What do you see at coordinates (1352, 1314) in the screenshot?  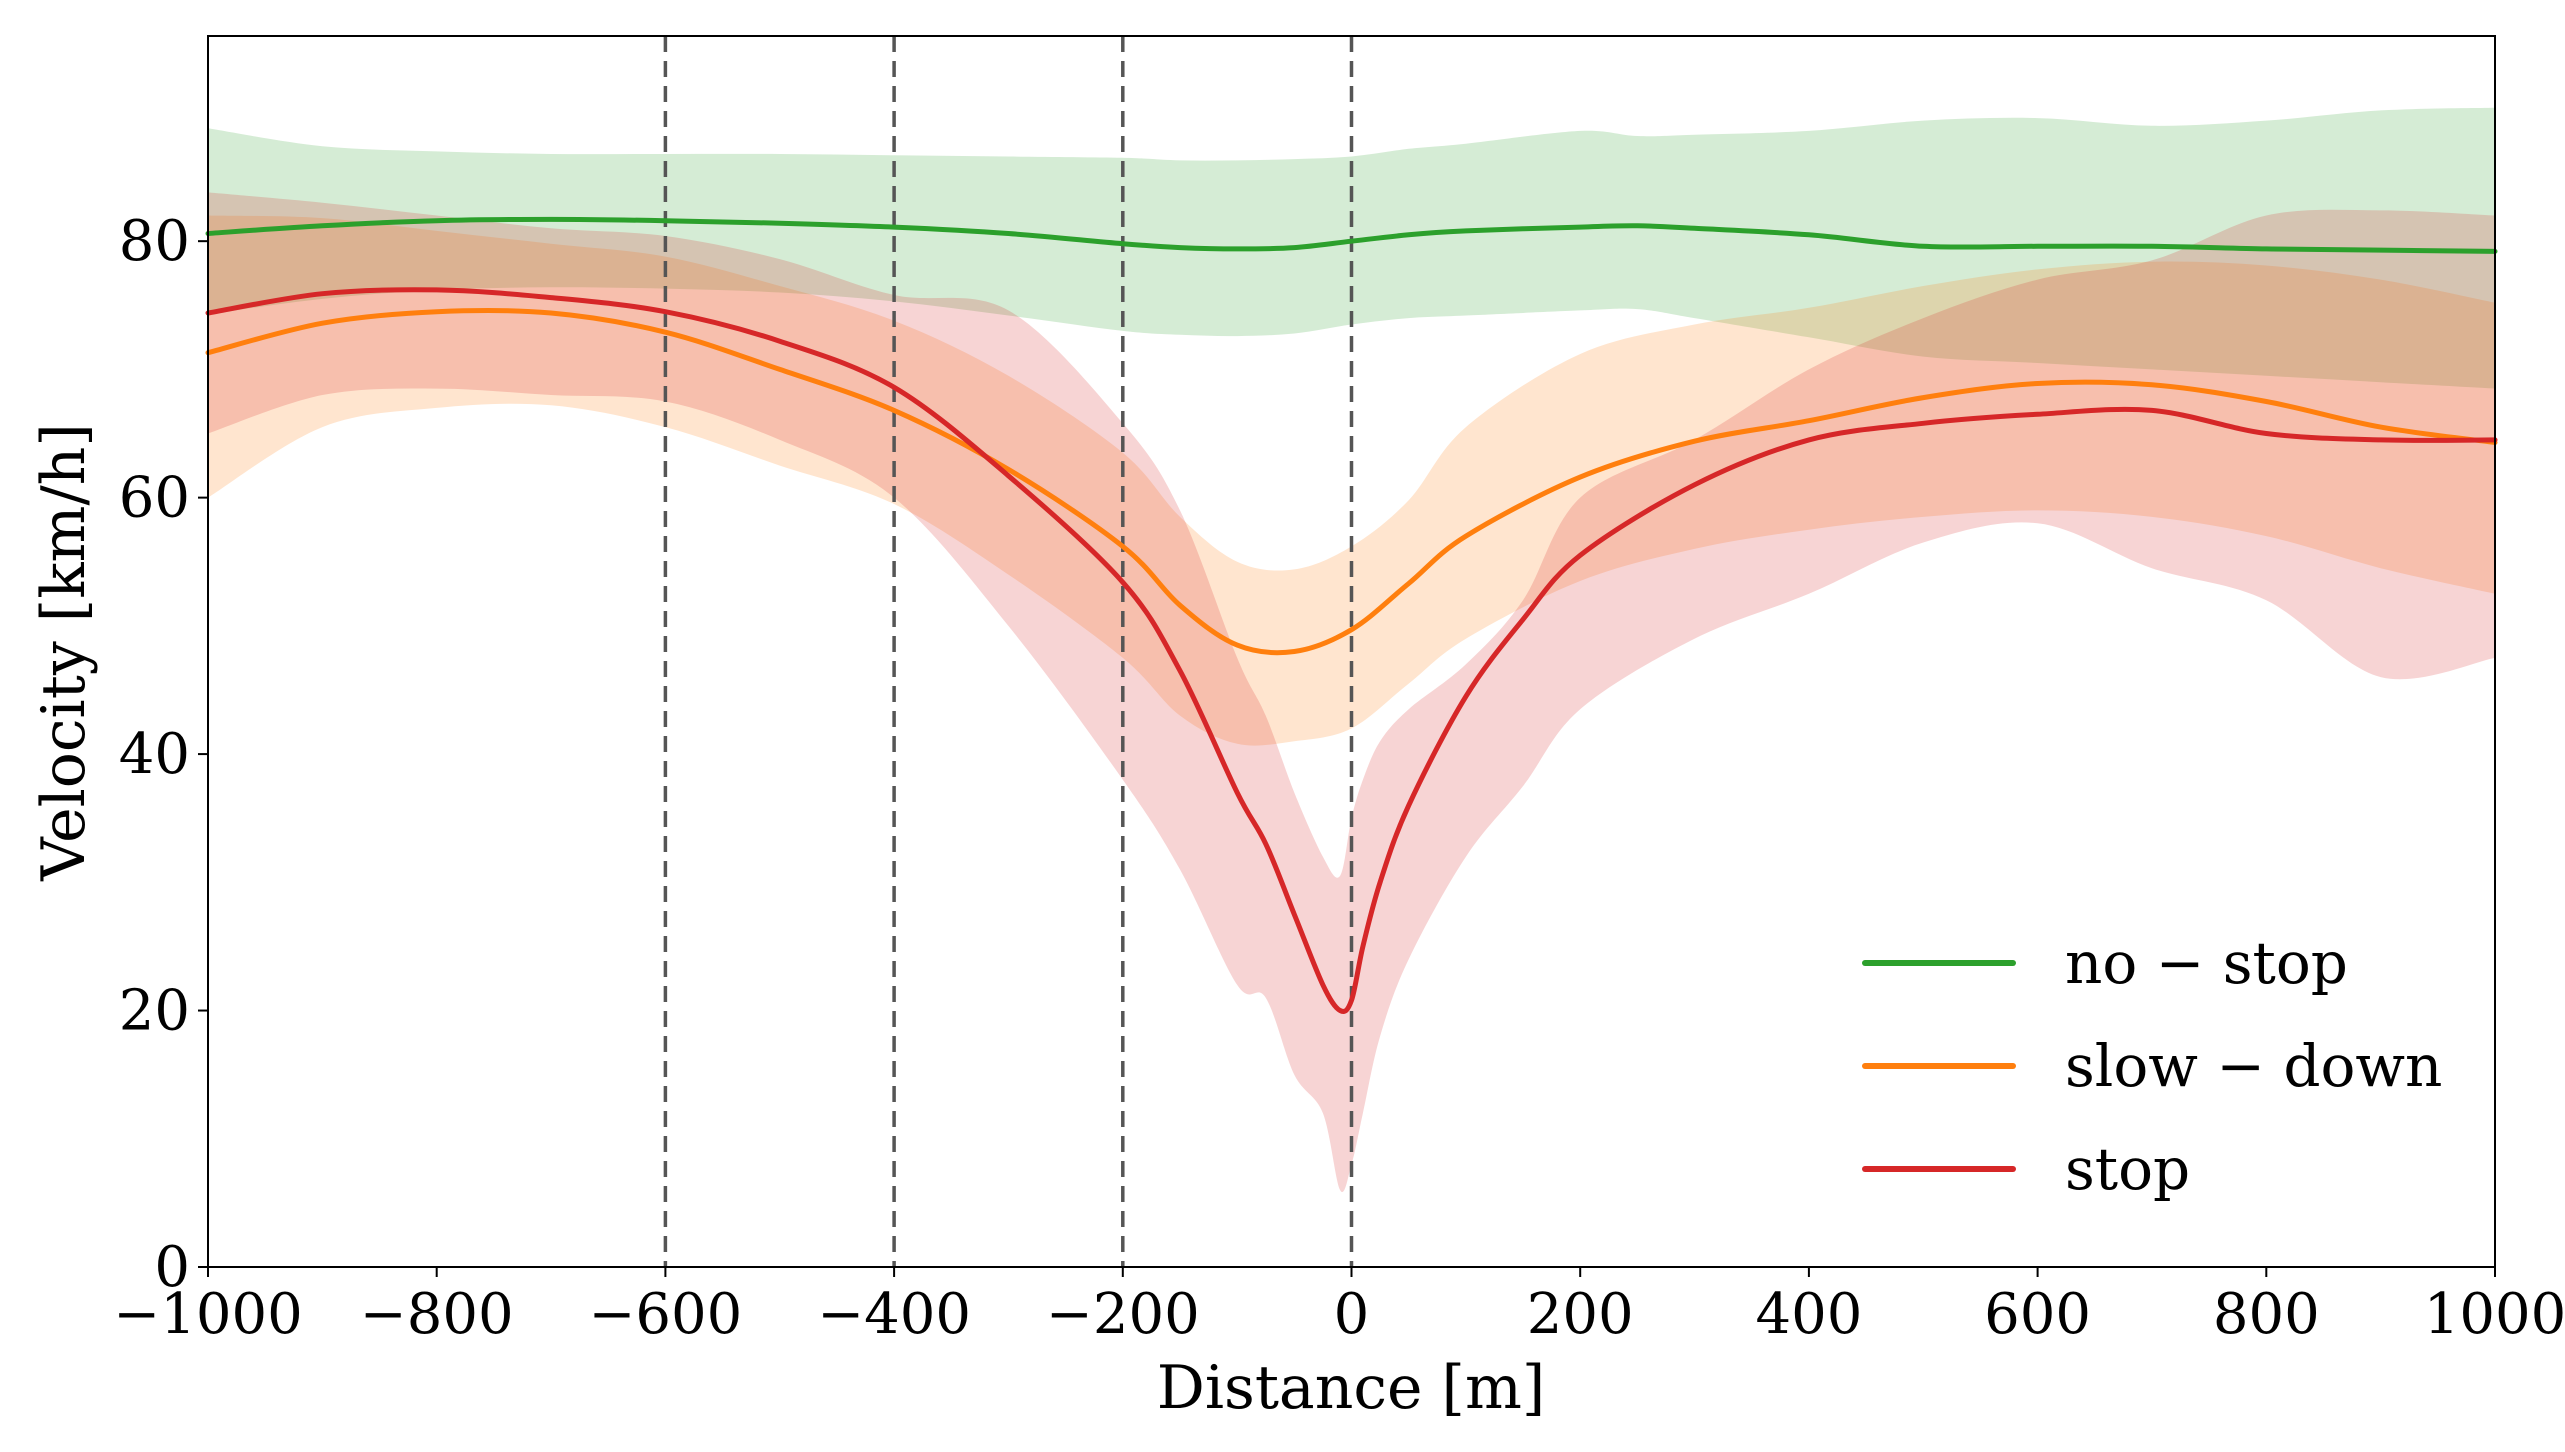 I see `x-tick-label: 0` at bounding box center [1352, 1314].